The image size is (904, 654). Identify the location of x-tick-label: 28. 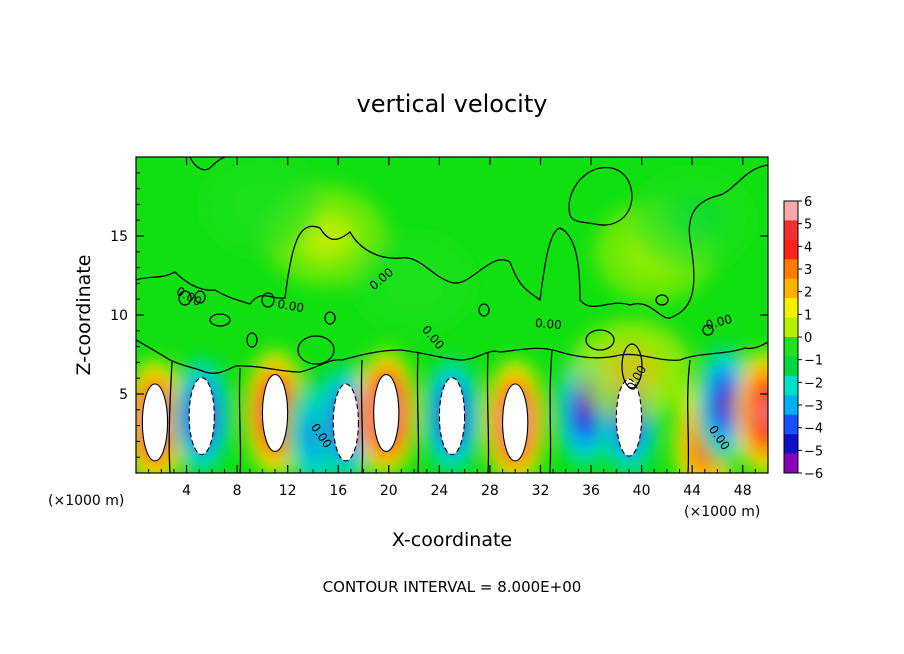
(490, 491).